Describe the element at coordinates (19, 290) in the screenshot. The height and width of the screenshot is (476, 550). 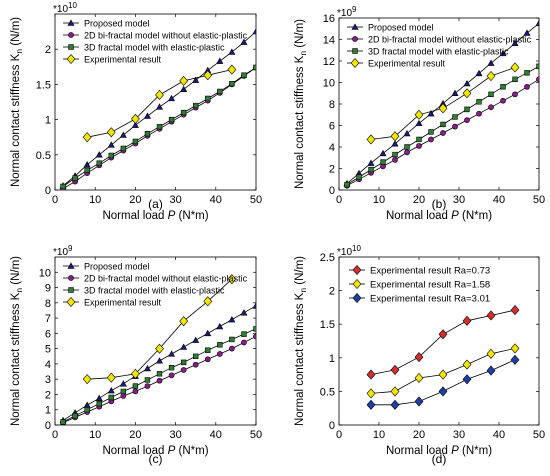
I see `y-axis-label-part: n` at that location.